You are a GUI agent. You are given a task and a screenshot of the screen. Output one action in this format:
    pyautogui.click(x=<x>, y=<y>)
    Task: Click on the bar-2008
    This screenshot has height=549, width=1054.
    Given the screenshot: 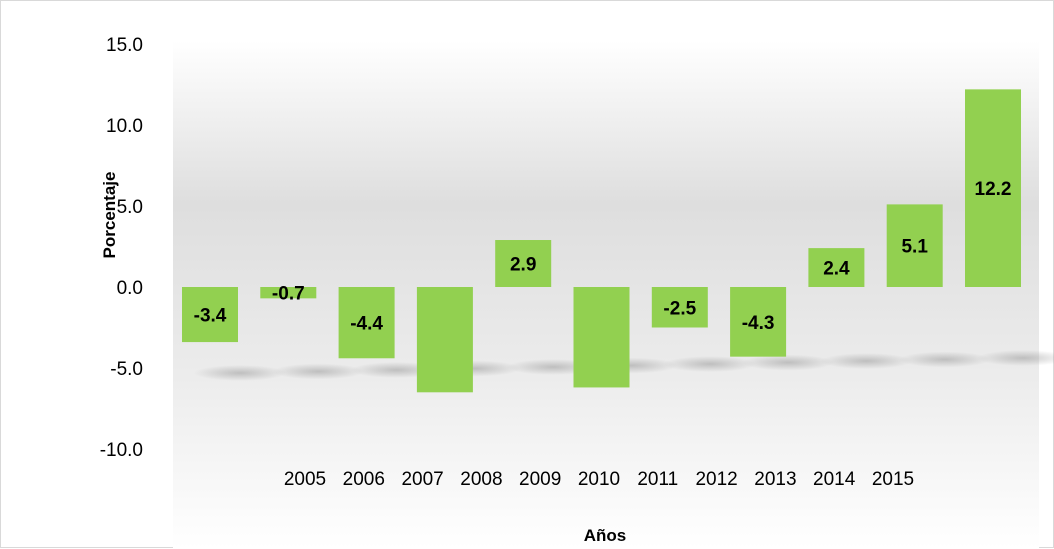 What is the action you would take?
    pyautogui.click(x=444, y=340)
    